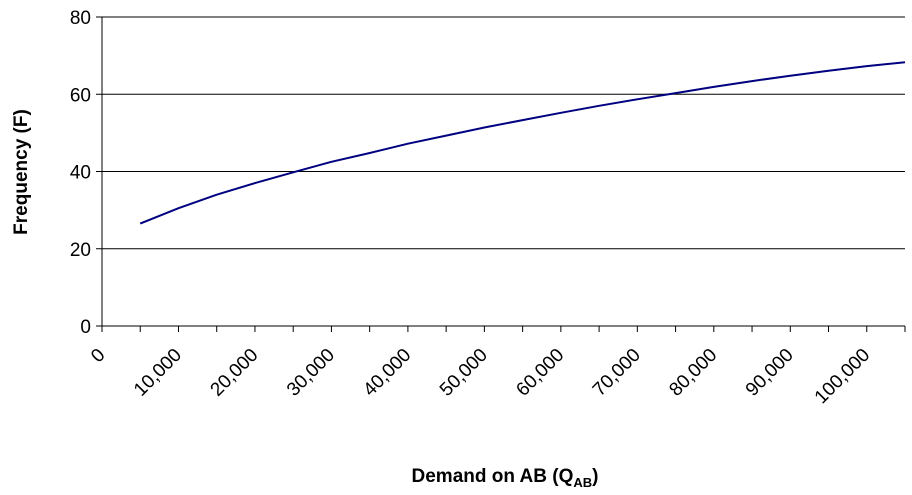 The height and width of the screenshot is (495, 912). What do you see at coordinates (85, 327) in the screenshot?
I see `y-tick-label: 0` at bounding box center [85, 327].